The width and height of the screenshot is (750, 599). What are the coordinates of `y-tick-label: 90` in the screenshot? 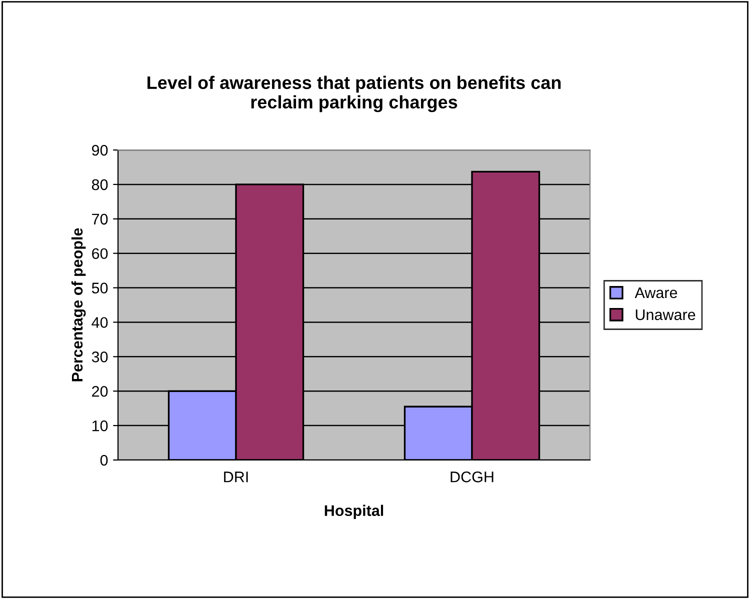 It's located at (100, 150).